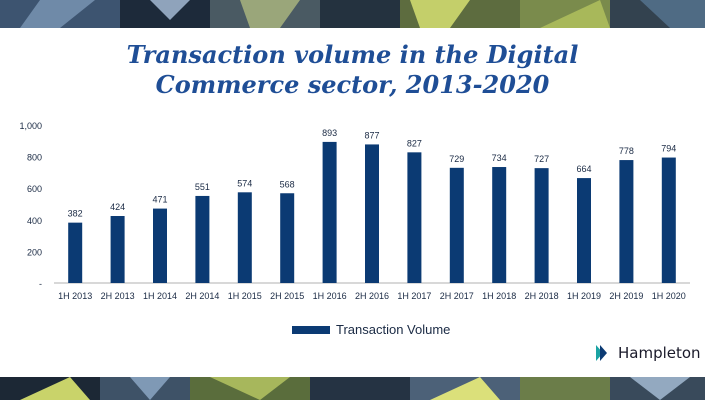 This screenshot has height=400, width=705. I want to click on chart-legend: Transaction Volume, so click(371, 329).